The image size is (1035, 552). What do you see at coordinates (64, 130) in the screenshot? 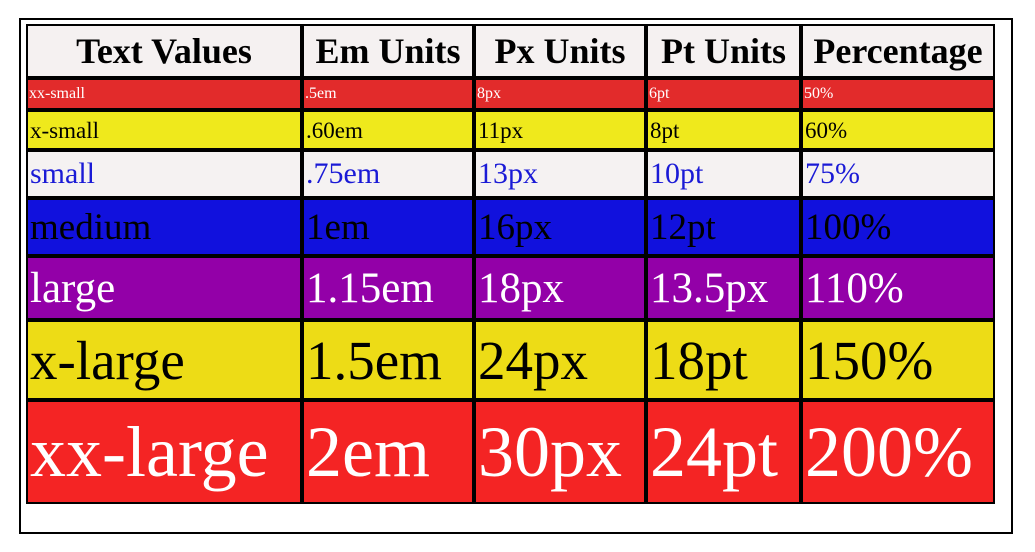
I see `cell-text: x-small` at bounding box center [64, 130].